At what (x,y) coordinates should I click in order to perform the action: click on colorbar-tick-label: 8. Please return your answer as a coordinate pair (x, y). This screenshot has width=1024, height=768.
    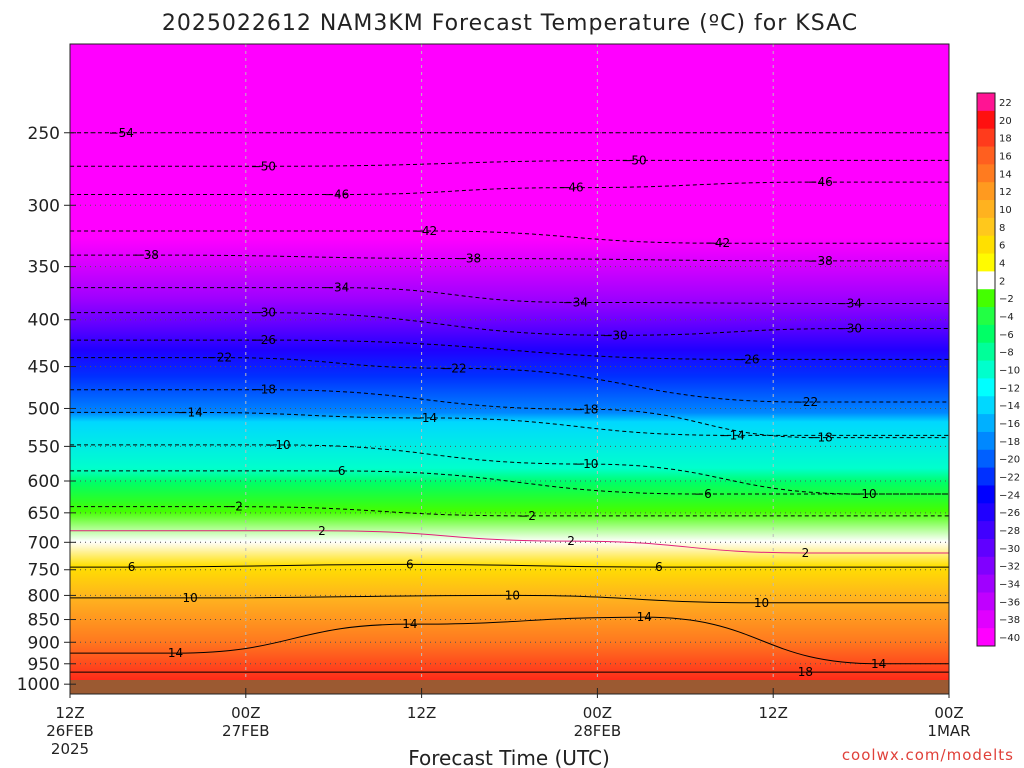
    Looking at the image, I should click on (1002, 228).